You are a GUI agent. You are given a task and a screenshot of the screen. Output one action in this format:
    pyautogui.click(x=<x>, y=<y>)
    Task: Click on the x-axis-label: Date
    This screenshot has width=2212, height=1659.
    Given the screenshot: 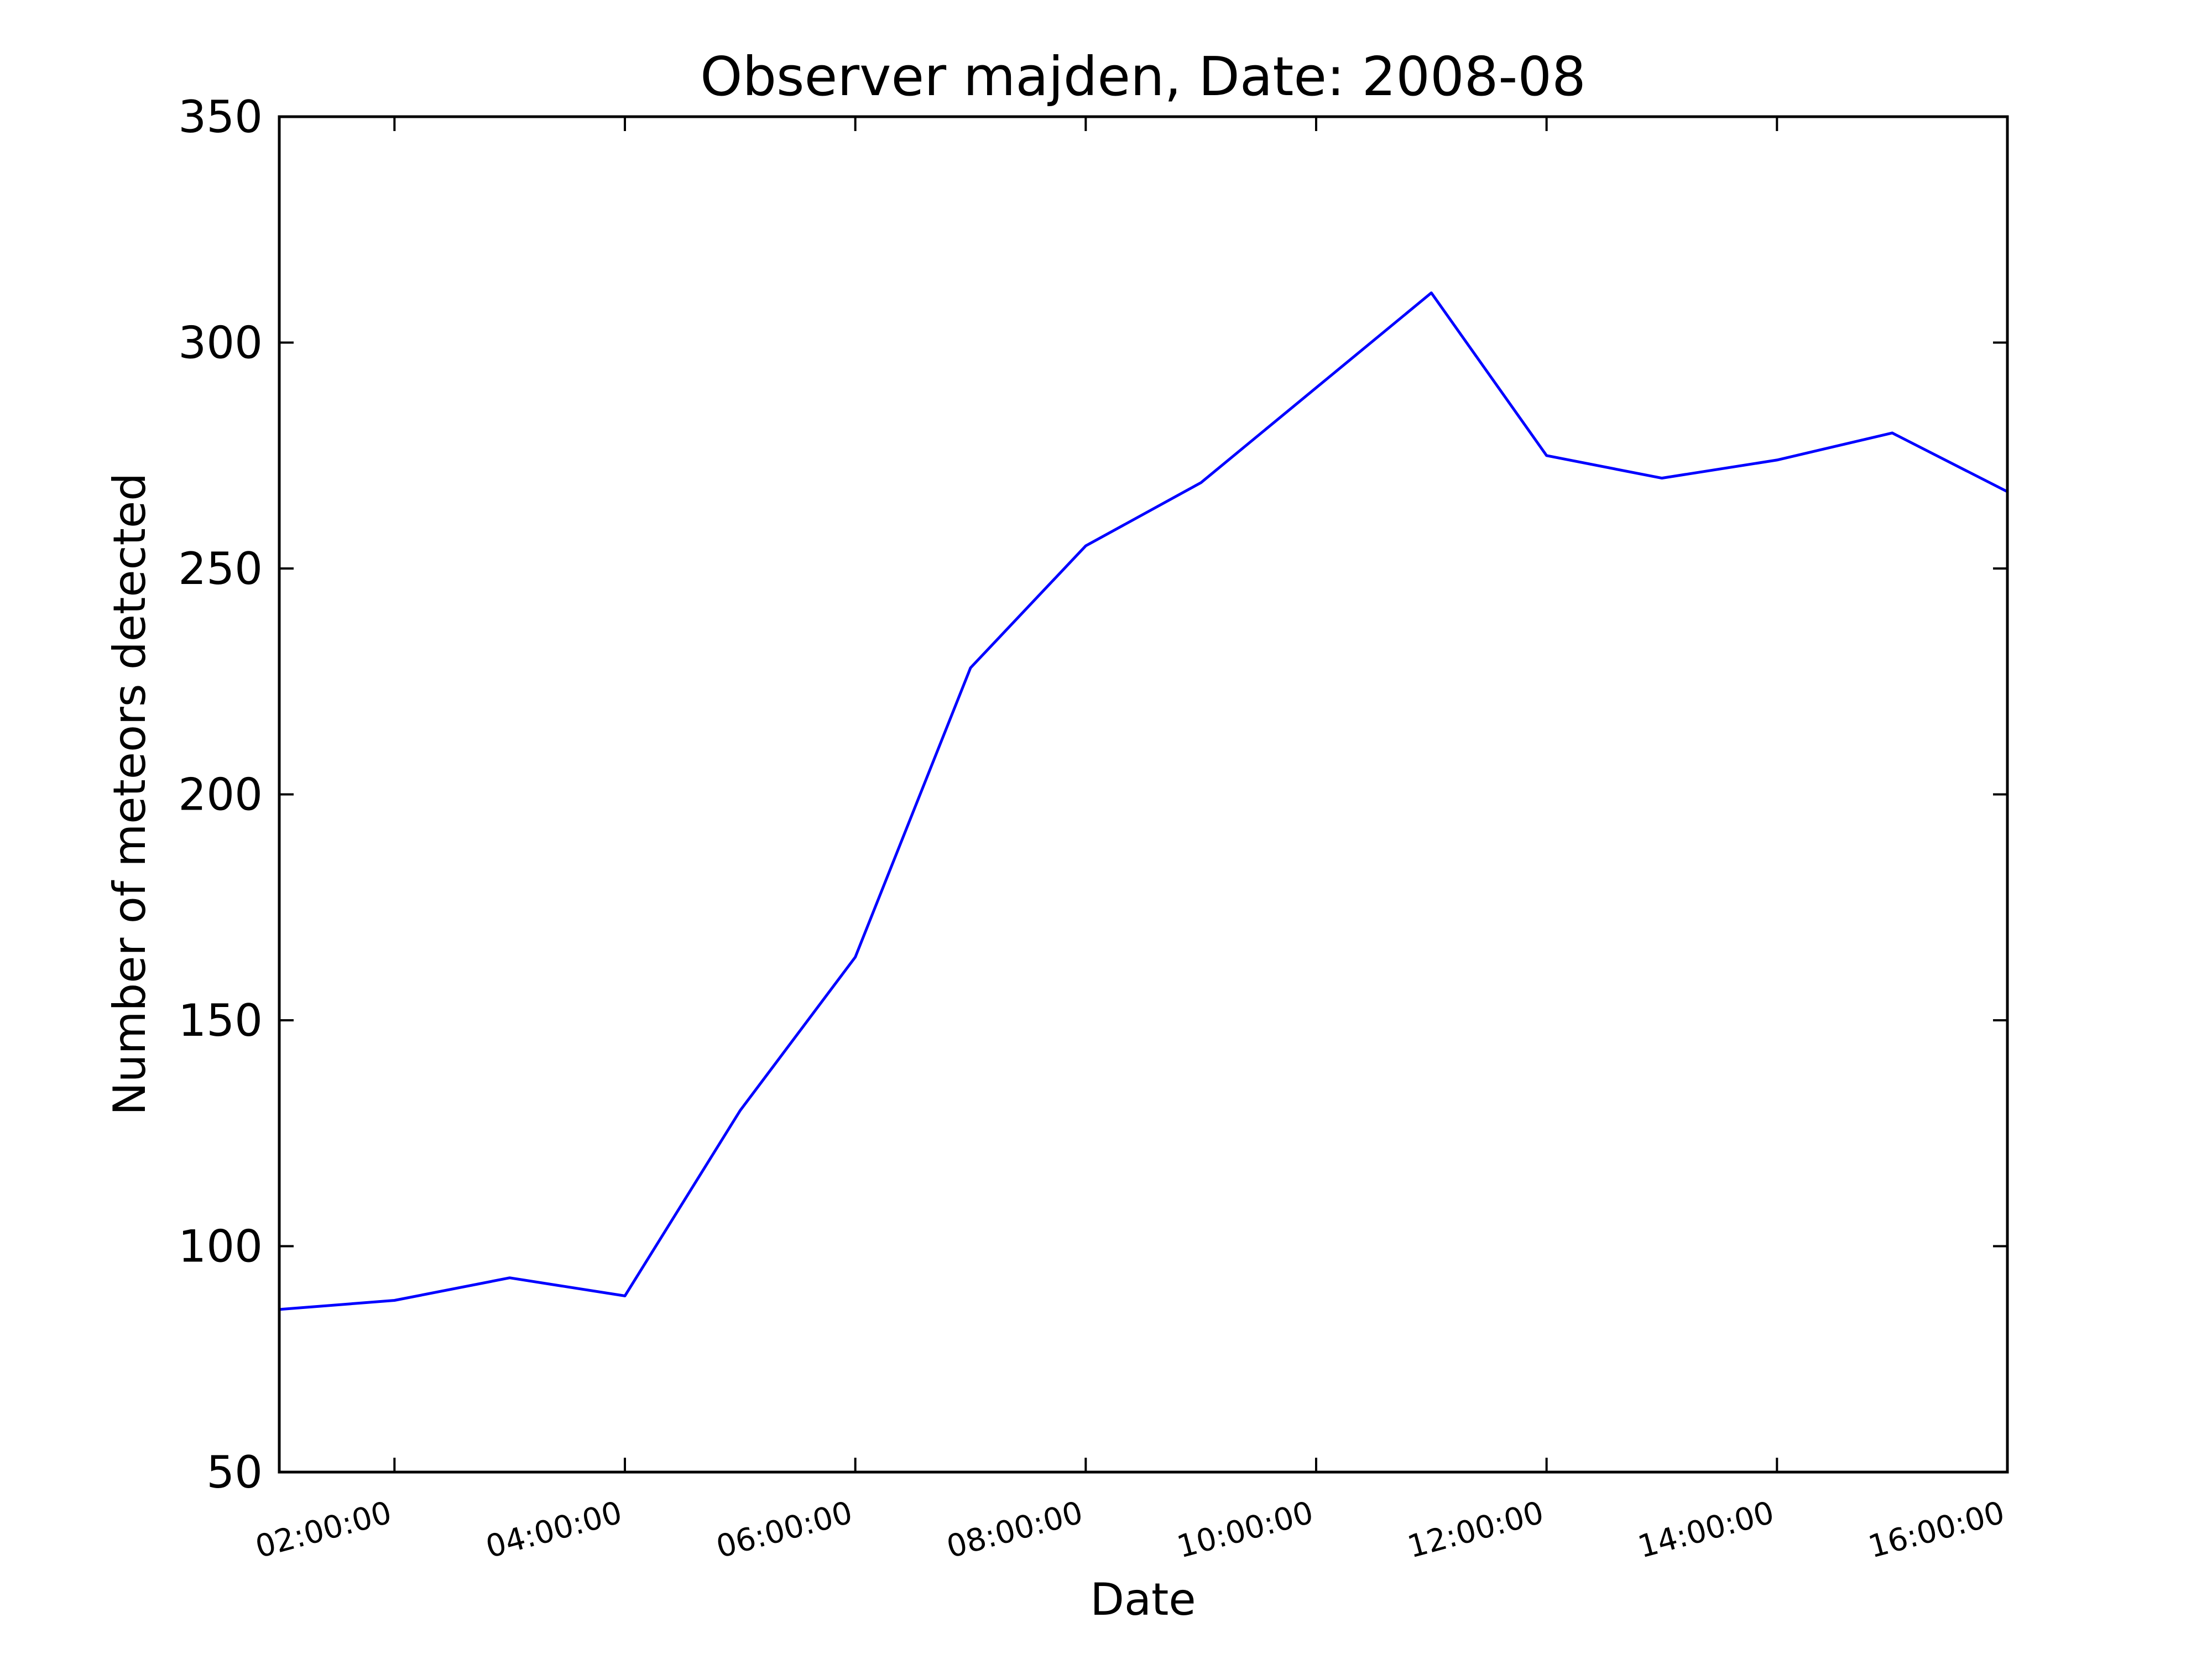 What is the action you would take?
    pyautogui.click(x=1143, y=1600)
    